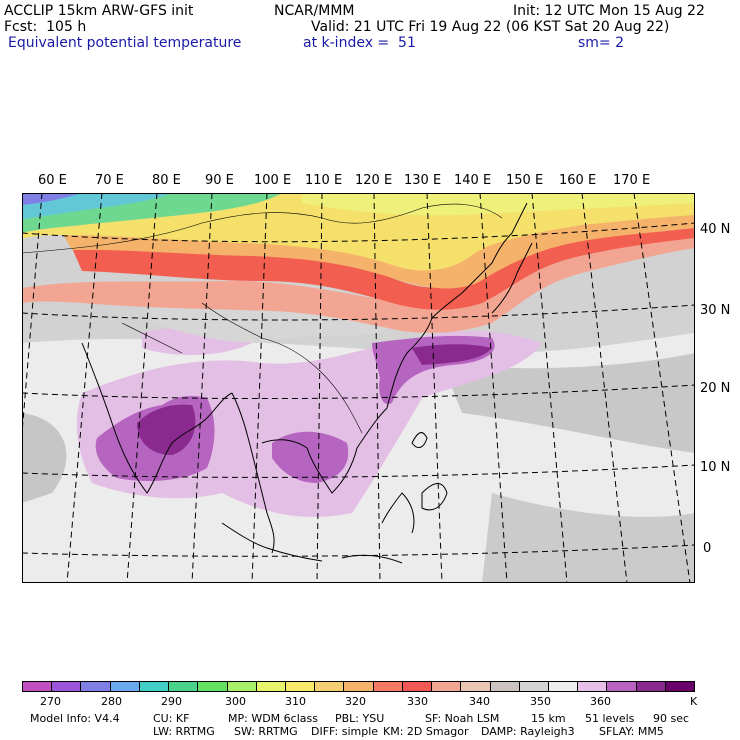 The width and height of the screenshot is (740, 740). What do you see at coordinates (671, 718) in the screenshot?
I see `time-step: 90 sec` at bounding box center [671, 718].